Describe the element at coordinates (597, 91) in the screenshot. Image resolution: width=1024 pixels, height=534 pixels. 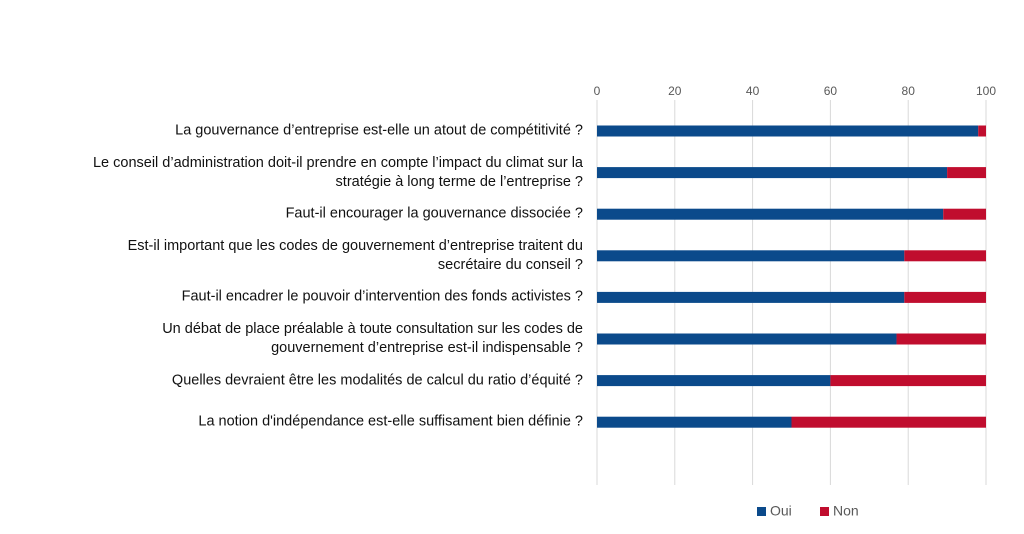
I see `x-tick-label: 0` at that location.